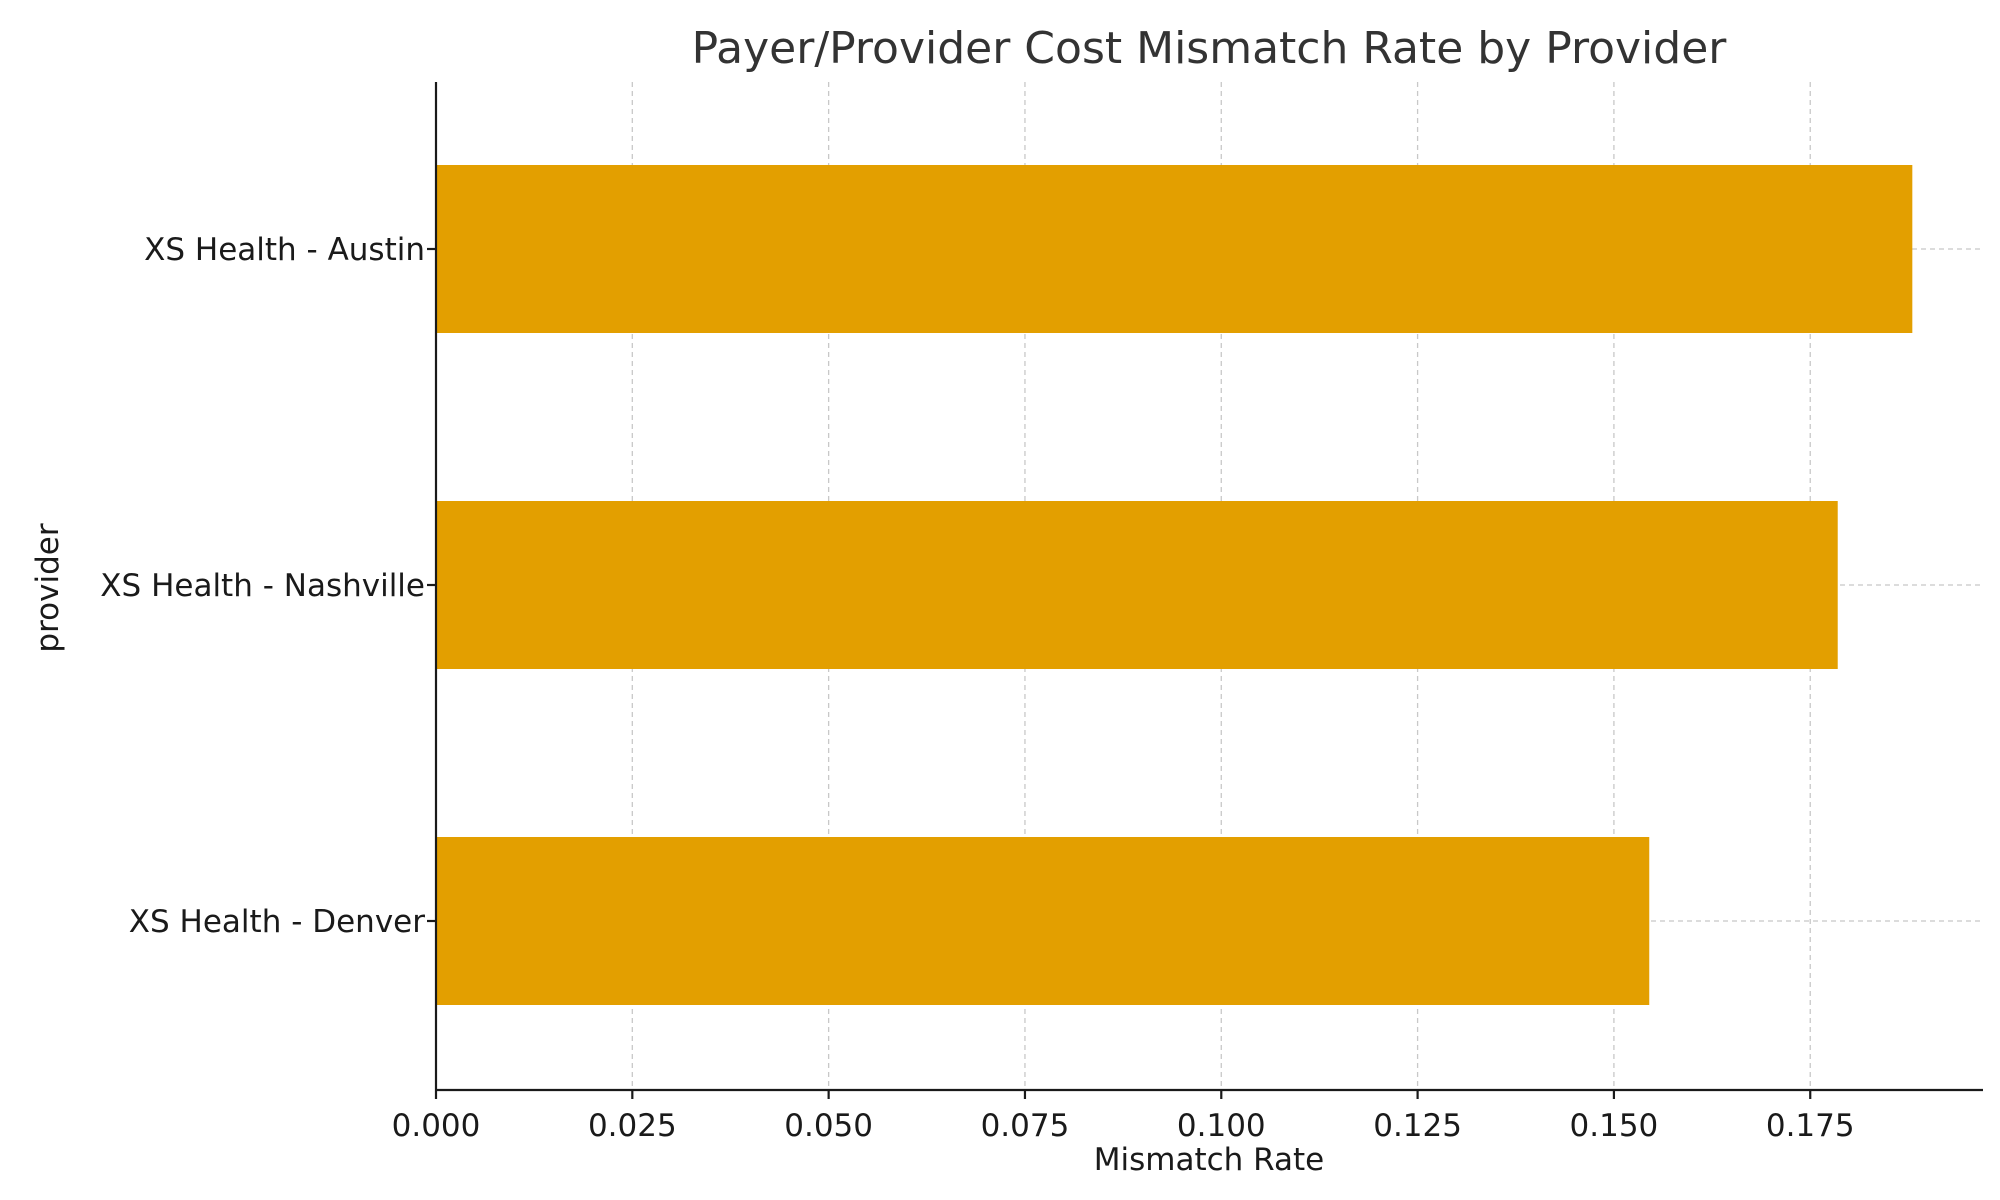 Image resolution: width=2000 pixels, height=1200 pixels. Describe the element at coordinates (1810, 1126) in the screenshot. I see `x-tick-label: 0.175` at that location.